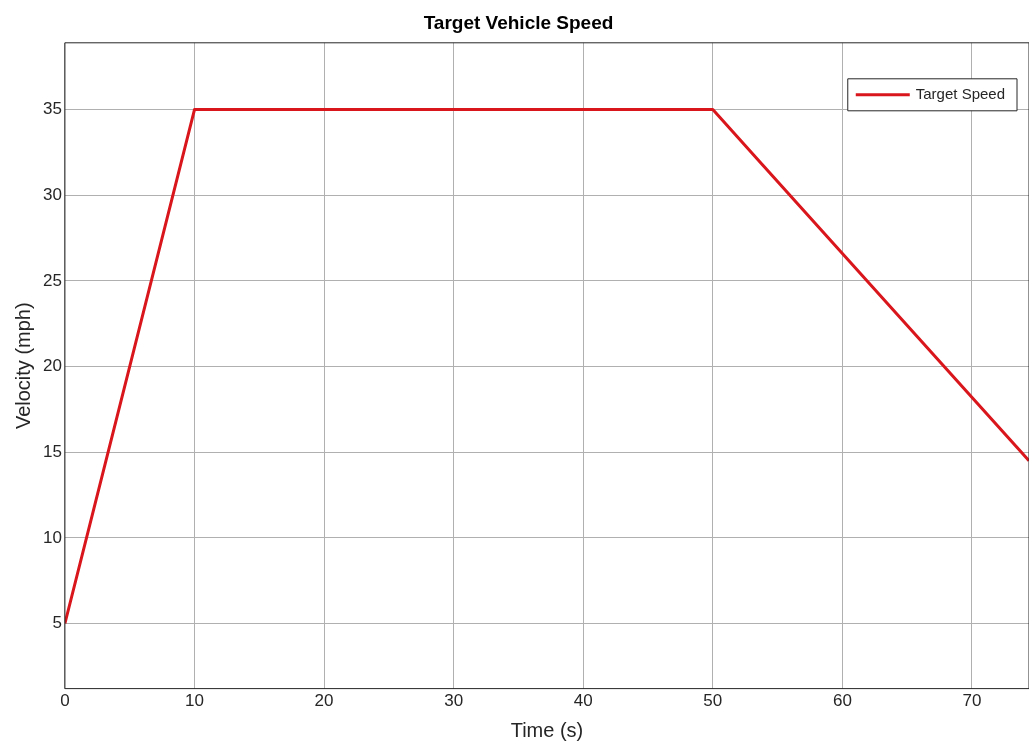 The image size is (1029, 751). What do you see at coordinates (842, 701) in the screenshot?
I see `x-tick-label: 60` at bounding box center [842, 701].